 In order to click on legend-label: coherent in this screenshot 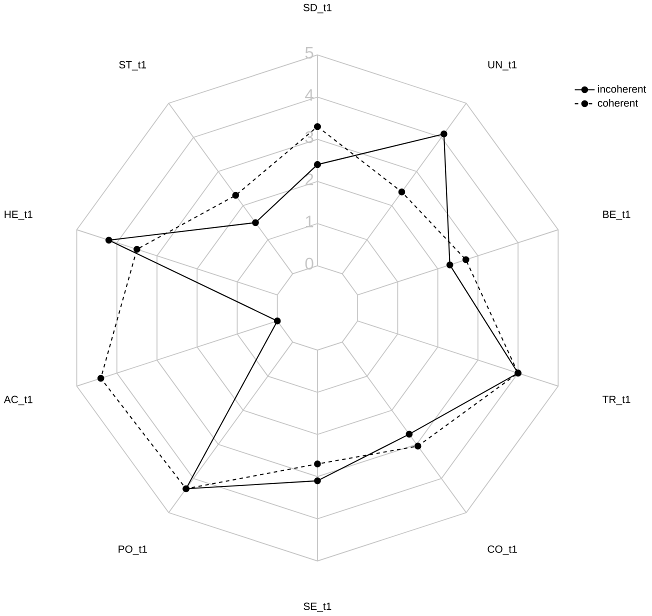, I will do `click(618, 103)`.